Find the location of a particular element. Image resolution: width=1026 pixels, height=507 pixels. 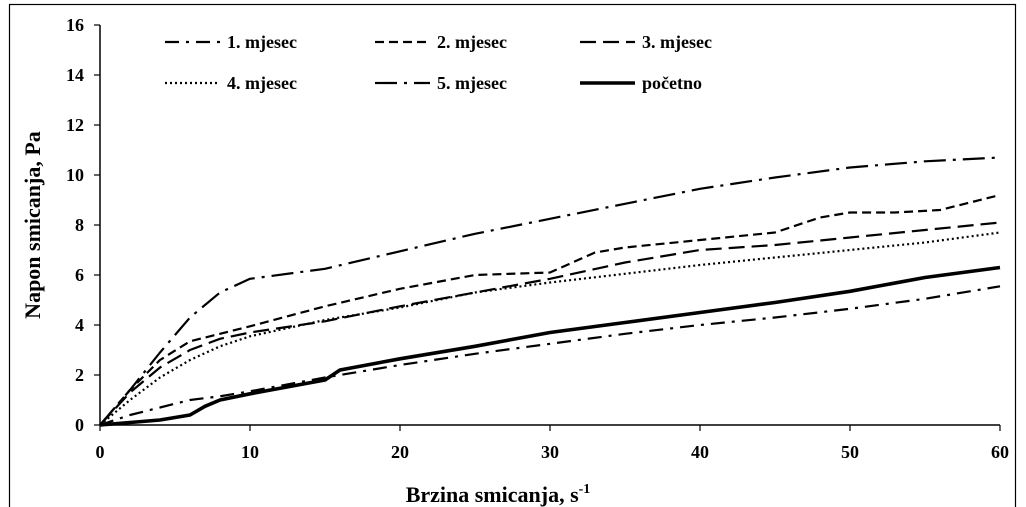

y-tick-label: 6 is located at coordinates (79, 275).